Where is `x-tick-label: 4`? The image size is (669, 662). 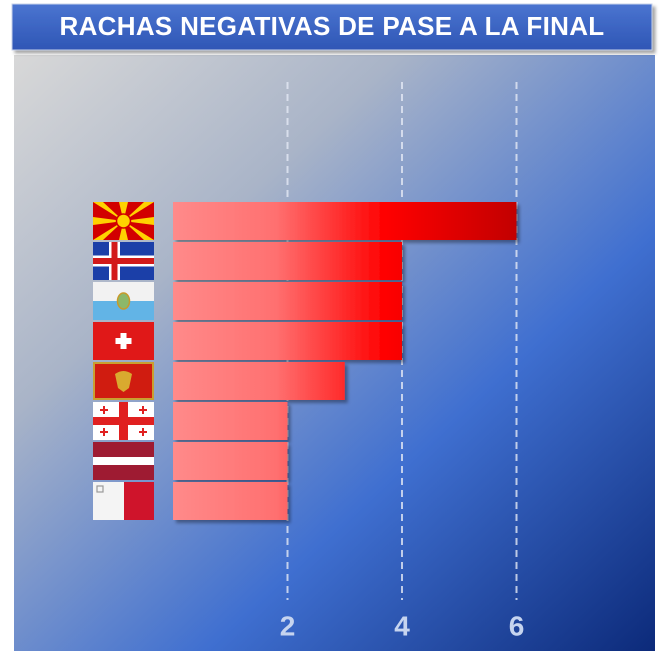 x-tick-label: 4 is located at coordinates (402, 625).